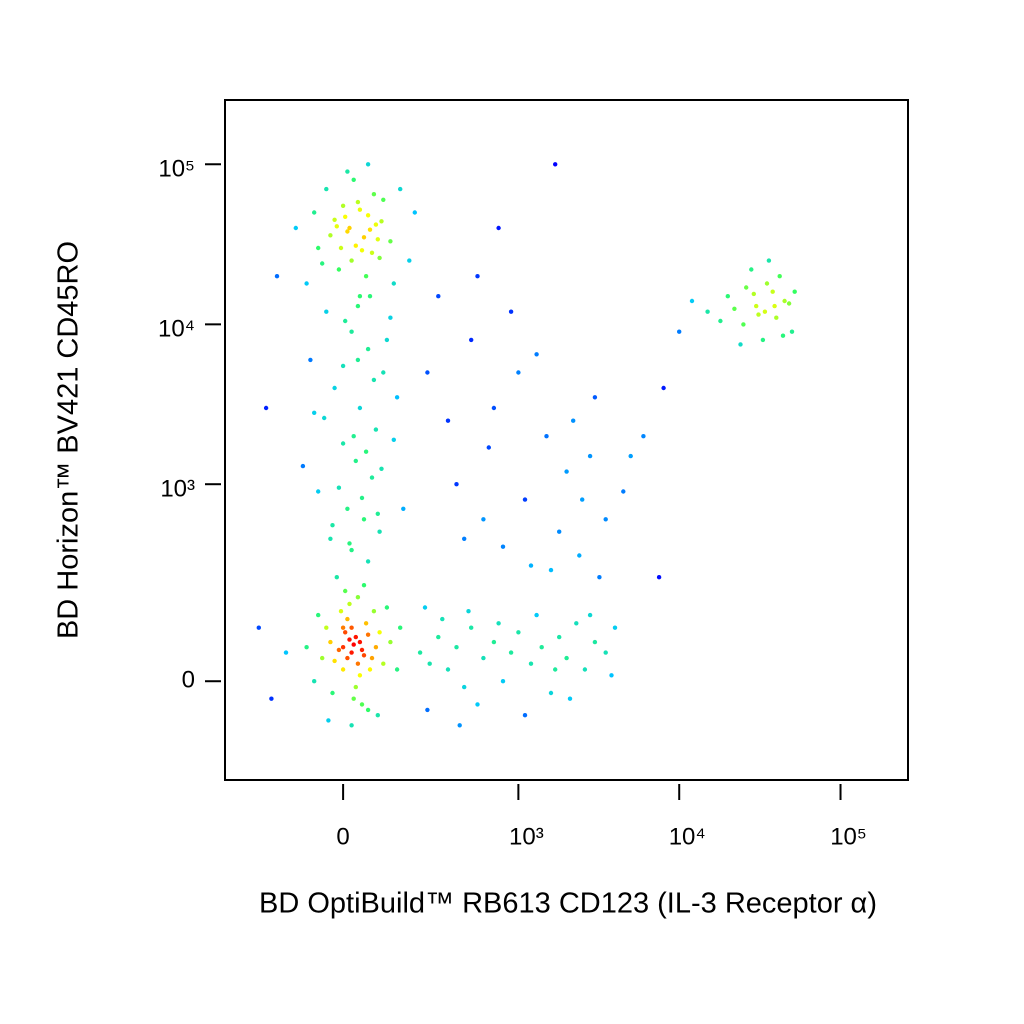  Describe the element at coordinates (188, 680) in the screenshot. I see `y-tick-label: 0` at that location.